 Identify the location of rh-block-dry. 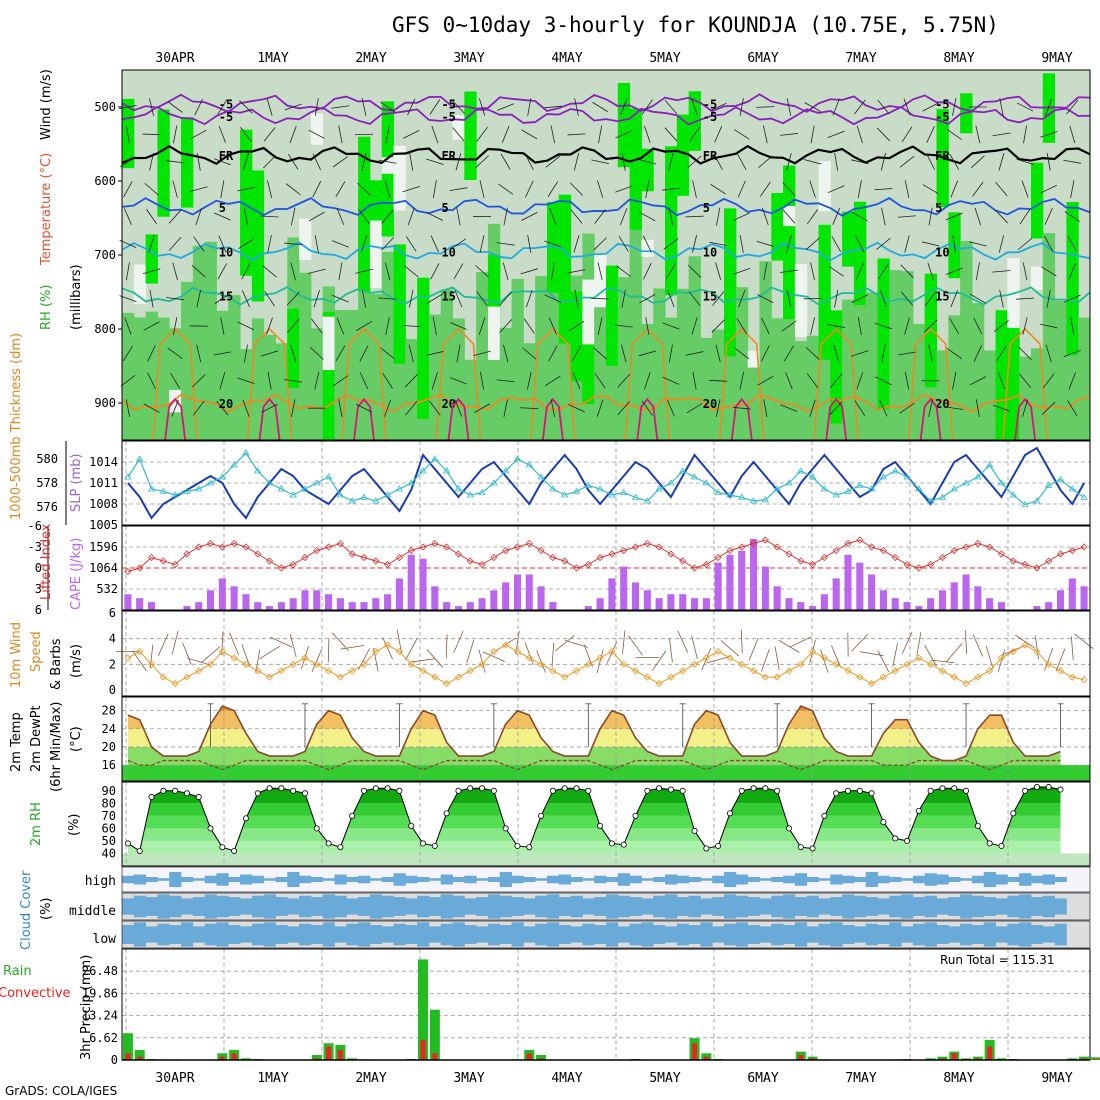
(399, 178).